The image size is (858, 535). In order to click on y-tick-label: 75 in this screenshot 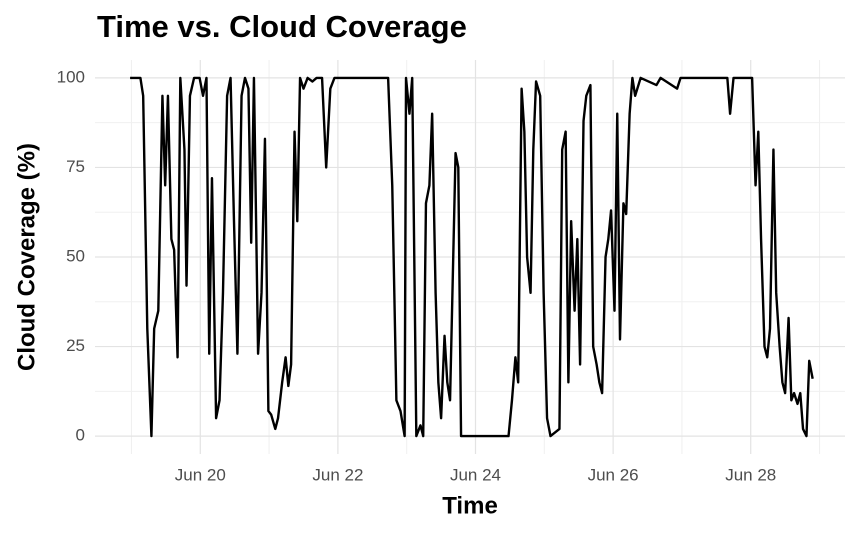, I will do `click(75, 166)`.